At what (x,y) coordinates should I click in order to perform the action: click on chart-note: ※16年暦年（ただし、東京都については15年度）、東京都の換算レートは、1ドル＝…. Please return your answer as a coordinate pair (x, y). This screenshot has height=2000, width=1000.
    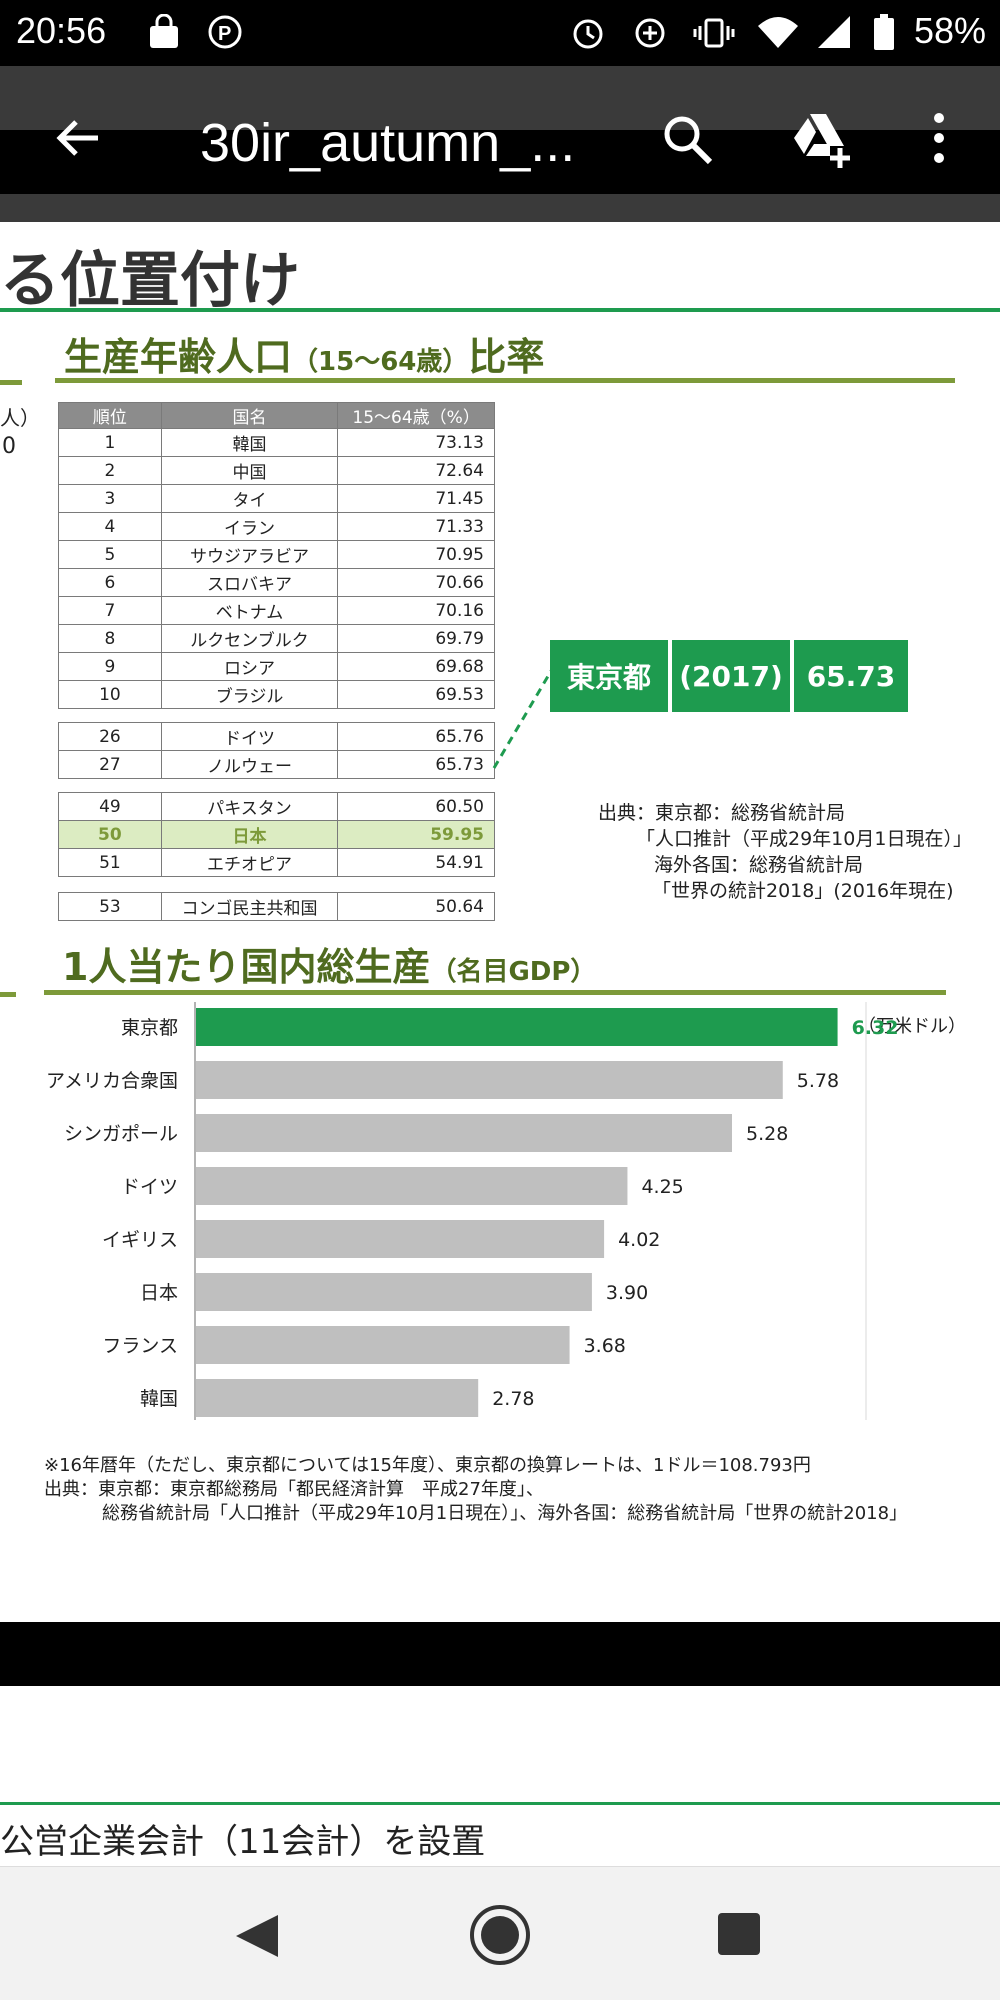
    Looking at the image, I should click on (427, 1465).